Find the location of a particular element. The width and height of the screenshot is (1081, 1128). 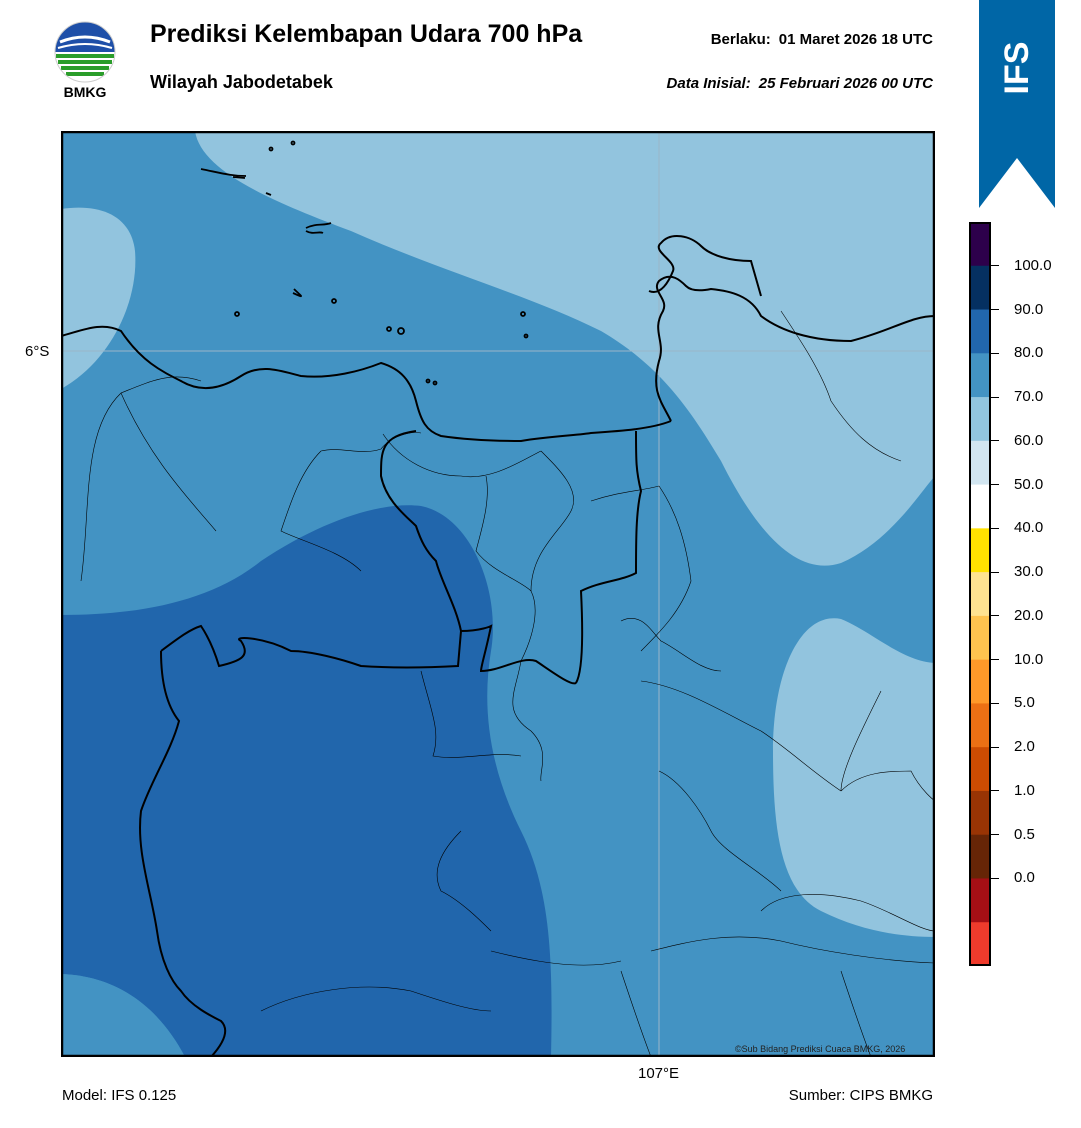

init-time: Data Inisial: 25 Februari 2026 00 UTC is located at coordinates (800, 83).